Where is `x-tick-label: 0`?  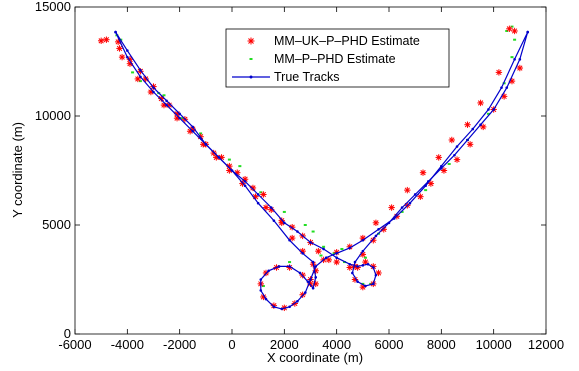 x-tick-label: 0 is located at coordinates (231, 344).